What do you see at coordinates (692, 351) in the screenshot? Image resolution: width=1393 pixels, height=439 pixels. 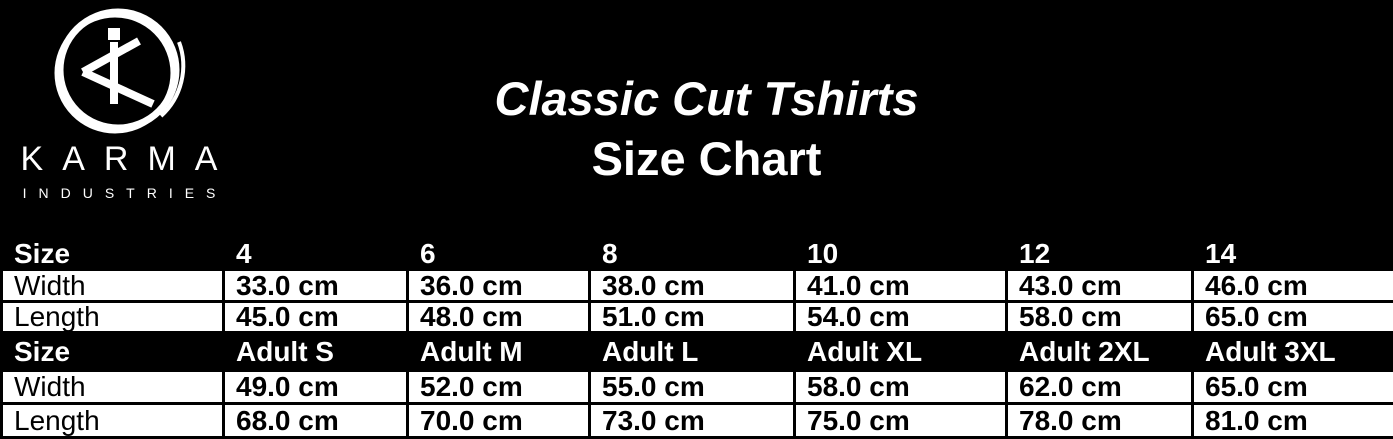 I see `size-column-header: Adult L` at bounding box center [692, 351].